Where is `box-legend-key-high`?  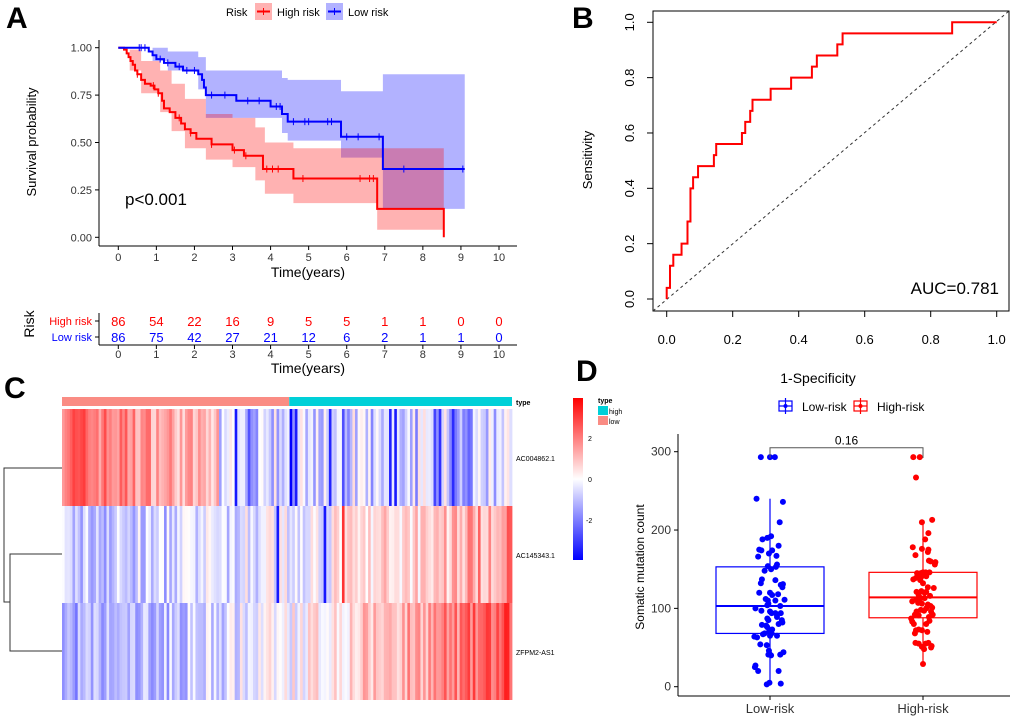
box-legend-key-high is located at coordinates (860, 406).